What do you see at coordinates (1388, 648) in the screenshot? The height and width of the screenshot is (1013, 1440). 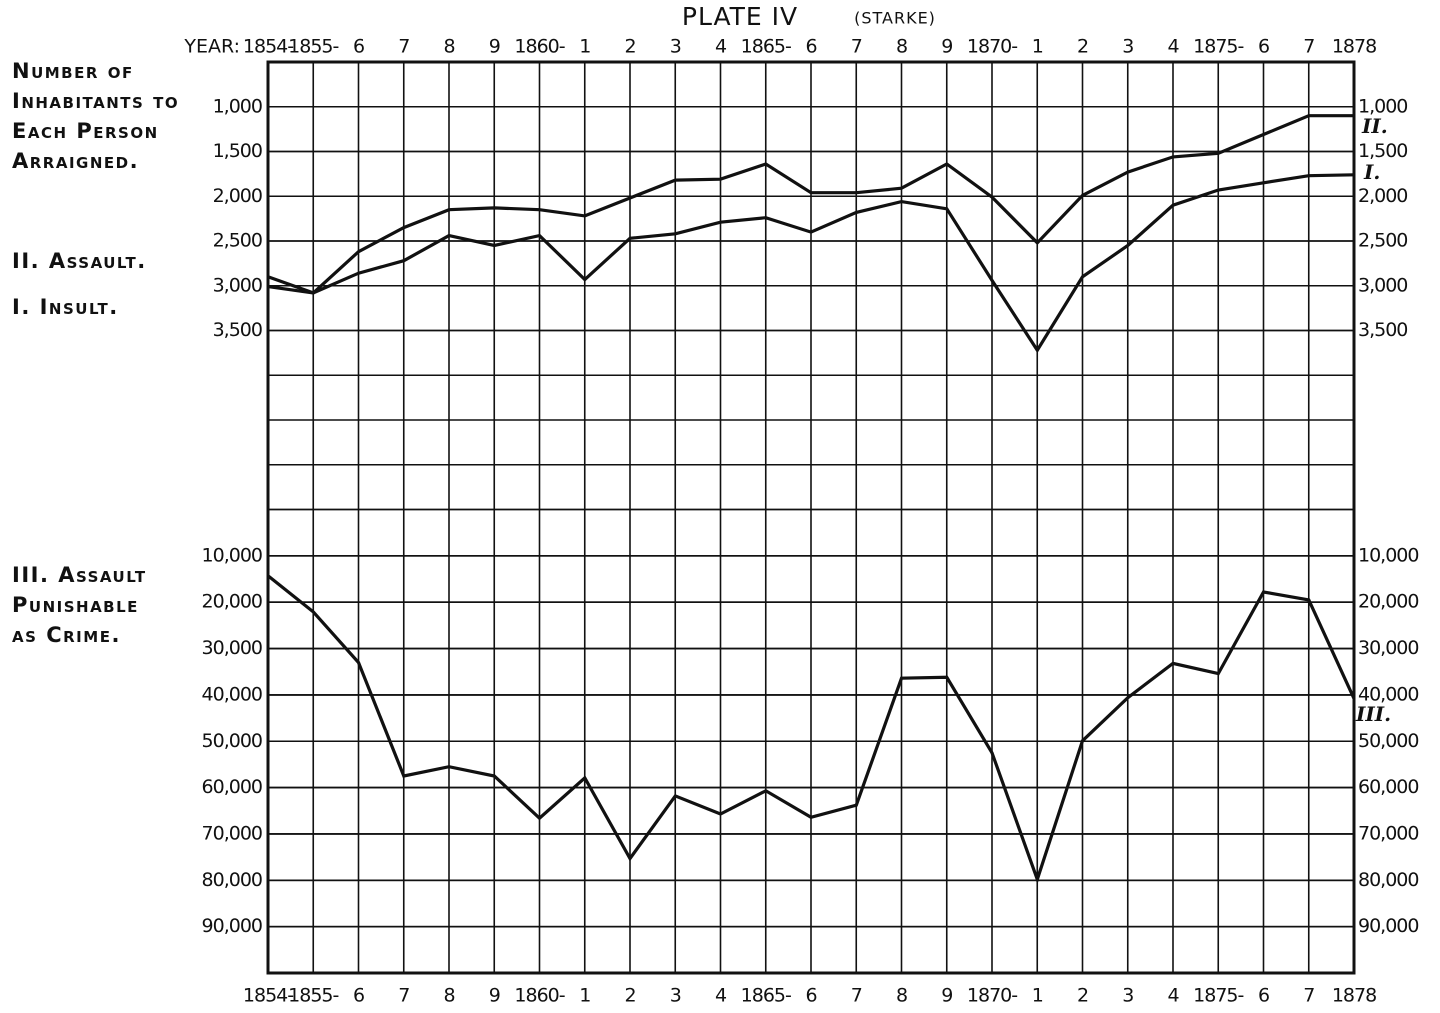 I see `y-tick-label-right: 30,000` at bounding box center [1388, 648].